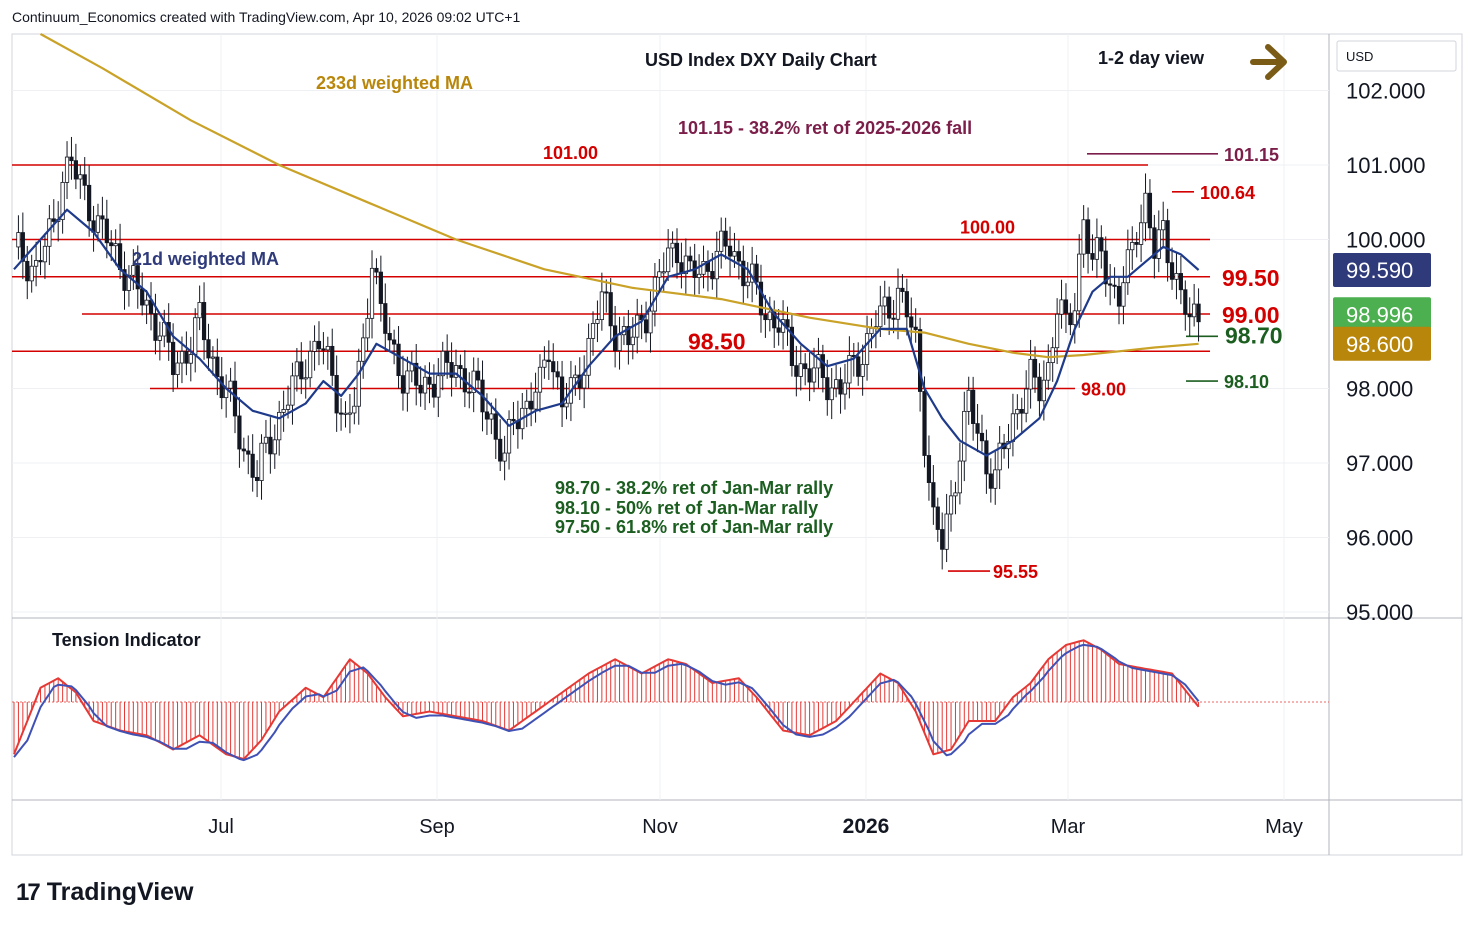 The width and height of the screenshot is (1474, 930). I want to click on x-tick-label: Sep, so click(437, 827).